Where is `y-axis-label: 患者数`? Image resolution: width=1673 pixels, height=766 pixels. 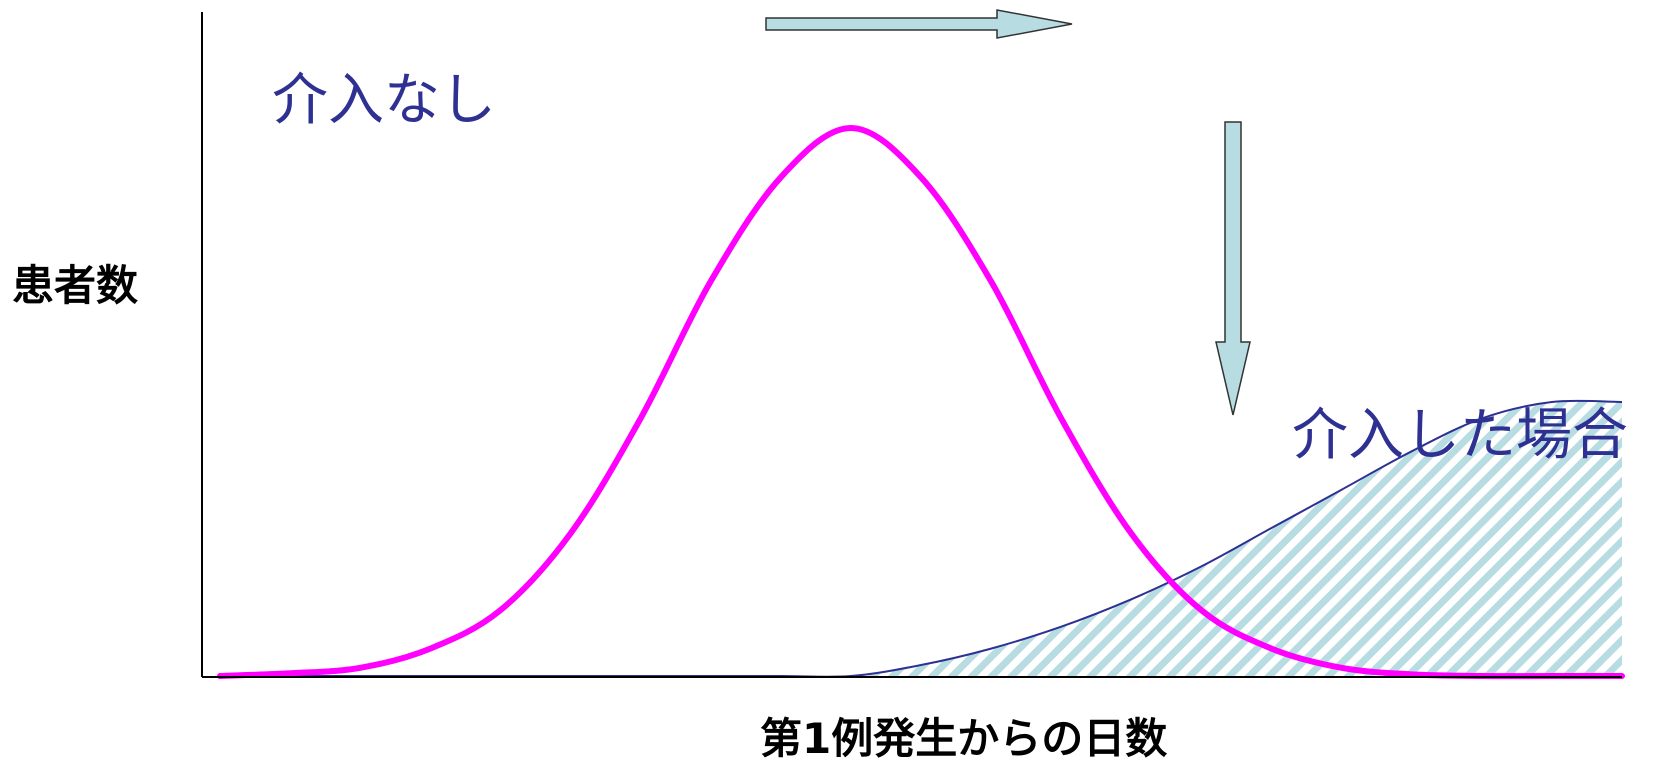
y-axis-label: 患者数 is located at coordinates (75, 285).